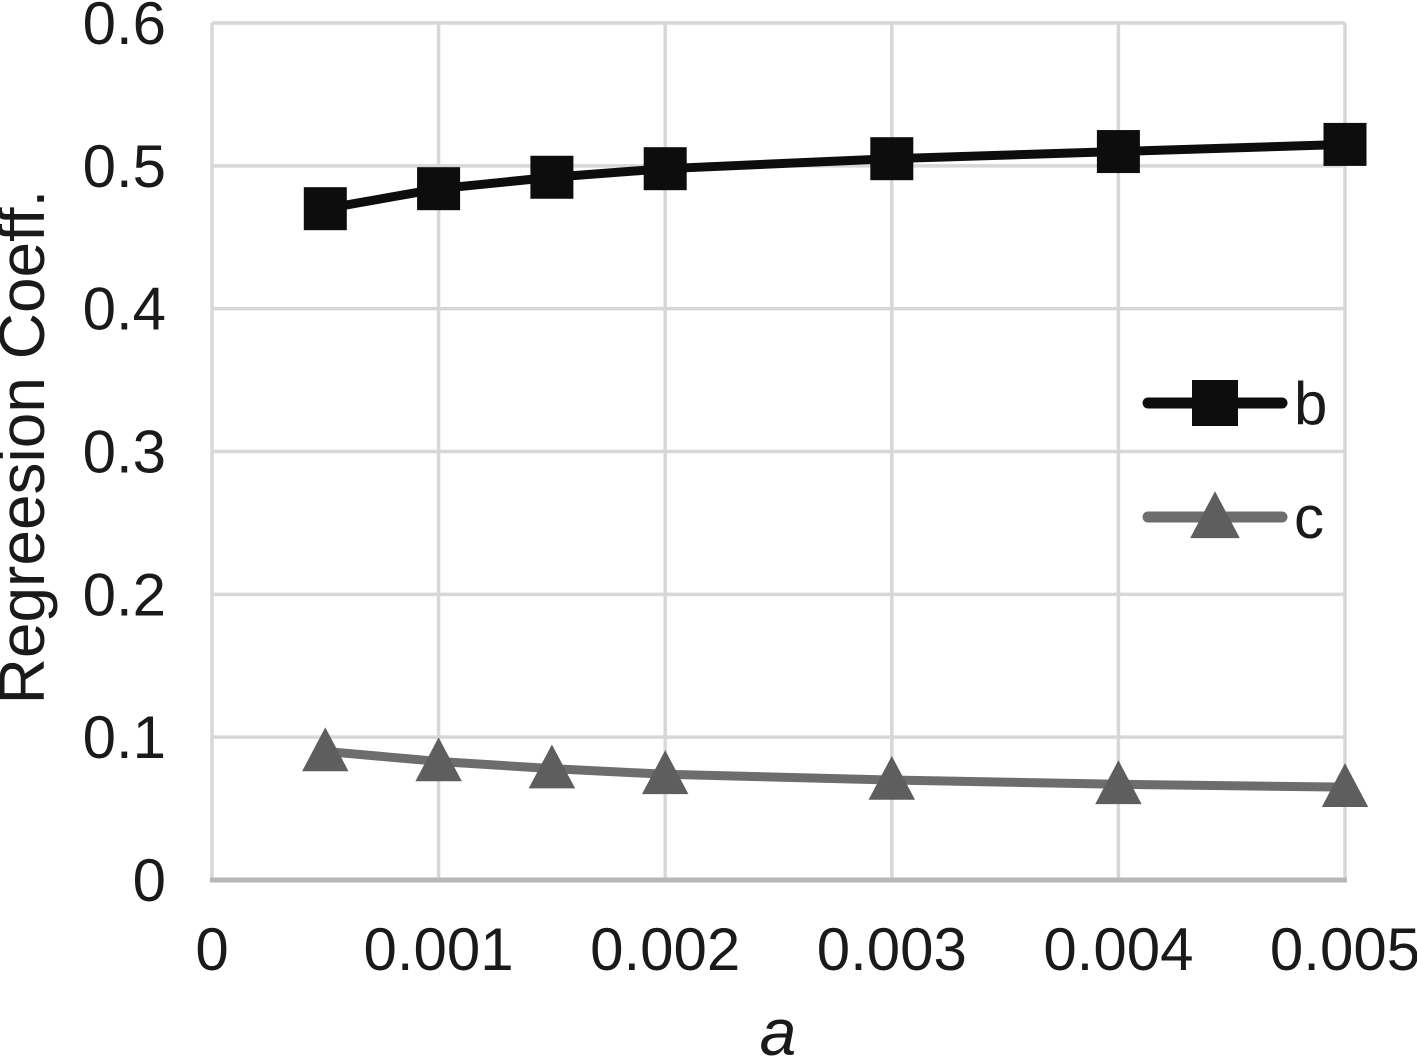 The image size is (1417, 1063). I want to click on y-tick-label: 0.6, so click(124, 28).